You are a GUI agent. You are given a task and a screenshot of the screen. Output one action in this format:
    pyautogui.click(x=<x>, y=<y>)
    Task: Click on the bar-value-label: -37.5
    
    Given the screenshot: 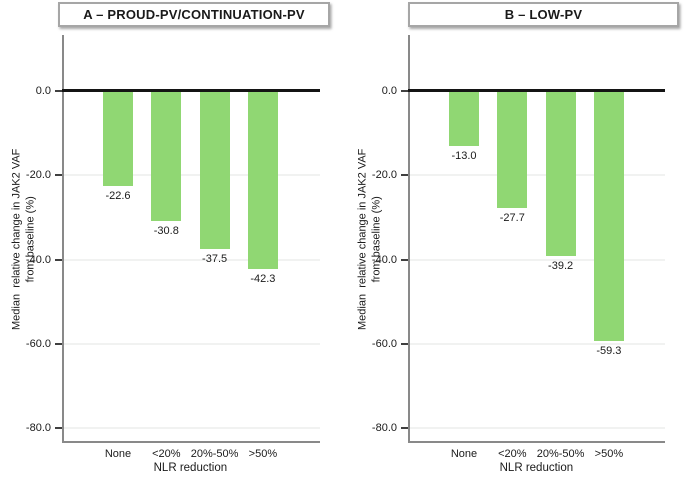 What is the action you would take?
    pyautogui.click(x=215, y=259)
    